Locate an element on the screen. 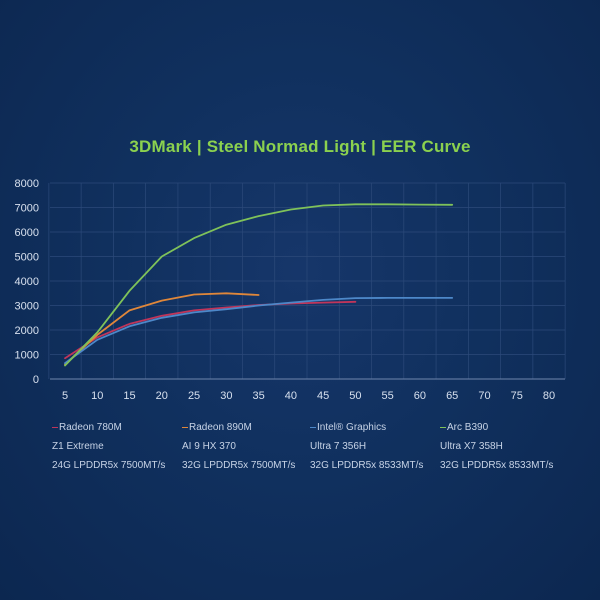  x-tick-label: 75 is located at coordinates (517, 396).